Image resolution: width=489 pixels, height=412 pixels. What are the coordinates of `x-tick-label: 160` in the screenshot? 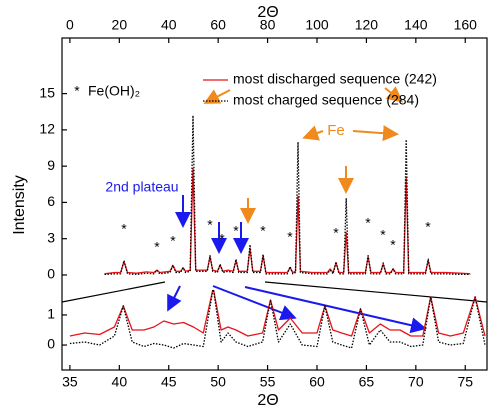 It's located at (466, 25).